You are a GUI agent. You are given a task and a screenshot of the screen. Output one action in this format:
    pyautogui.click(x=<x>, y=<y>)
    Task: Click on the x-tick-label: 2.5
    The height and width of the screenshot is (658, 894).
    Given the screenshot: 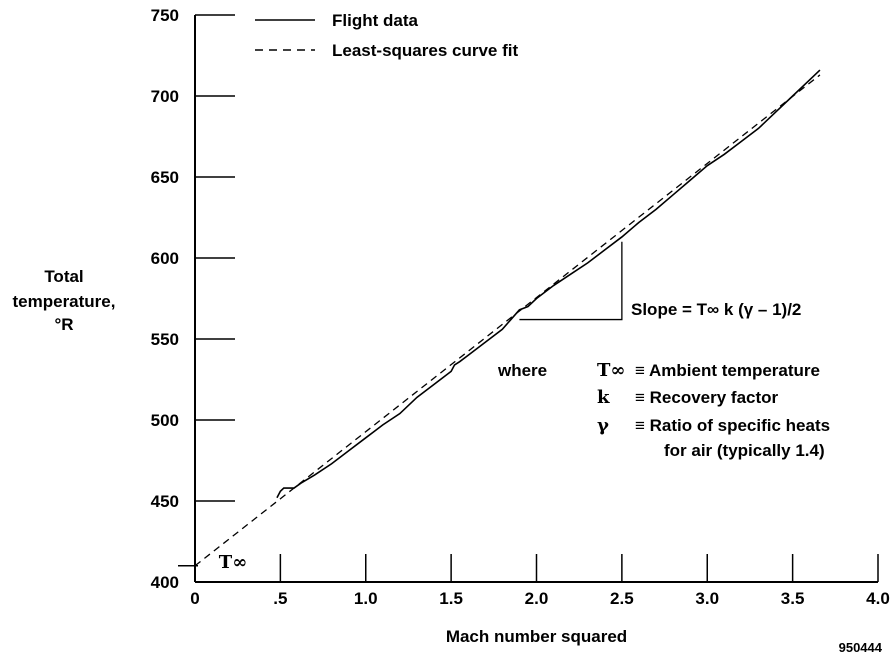 What is the action you would take?
    pyautogui.click(x=622, y=598)
    